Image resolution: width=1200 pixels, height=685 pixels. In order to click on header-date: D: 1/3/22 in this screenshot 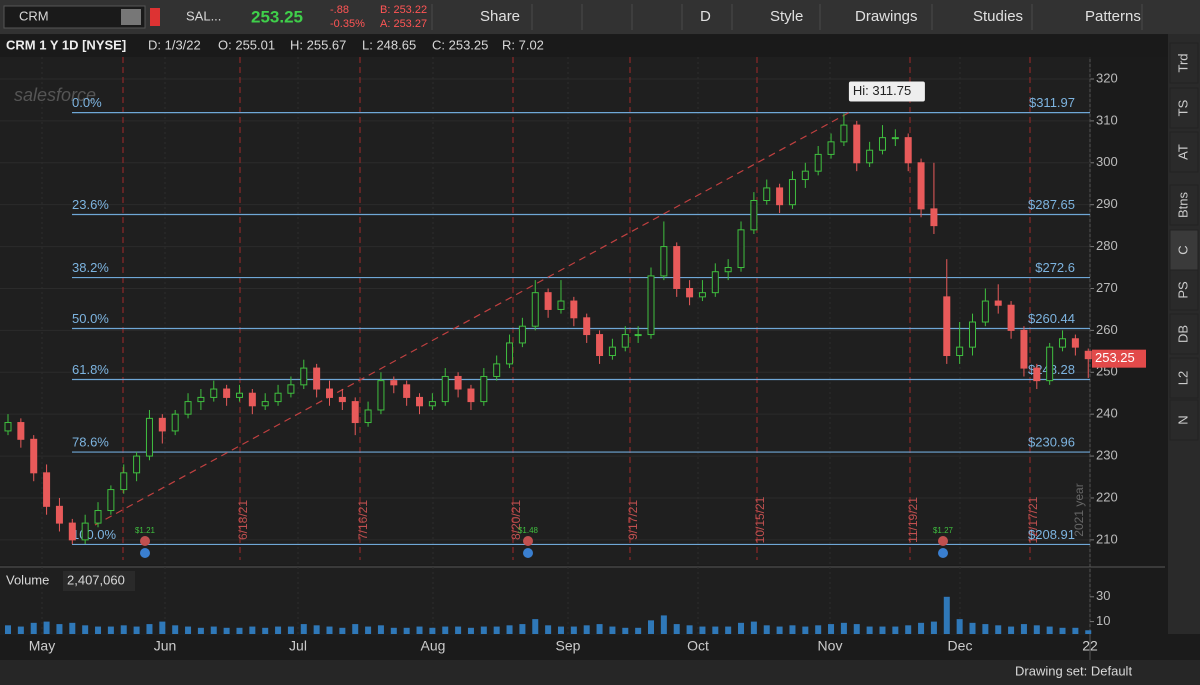, I will do `click(174, 44)`.